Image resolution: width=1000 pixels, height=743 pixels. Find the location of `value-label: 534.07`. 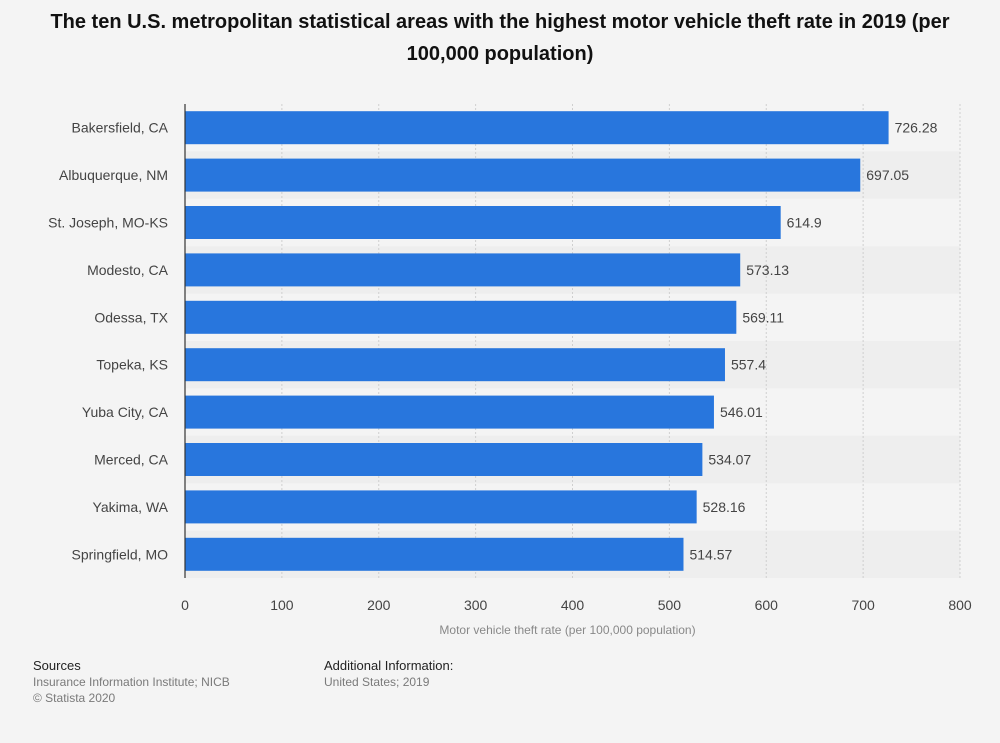

value-label: 534.07 is located at coordinates (729, 460).